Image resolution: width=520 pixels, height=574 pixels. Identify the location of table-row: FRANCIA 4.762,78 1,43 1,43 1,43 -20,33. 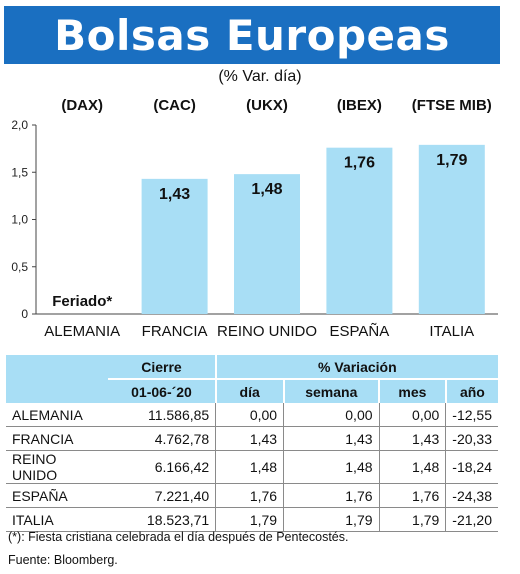
(252, 438).